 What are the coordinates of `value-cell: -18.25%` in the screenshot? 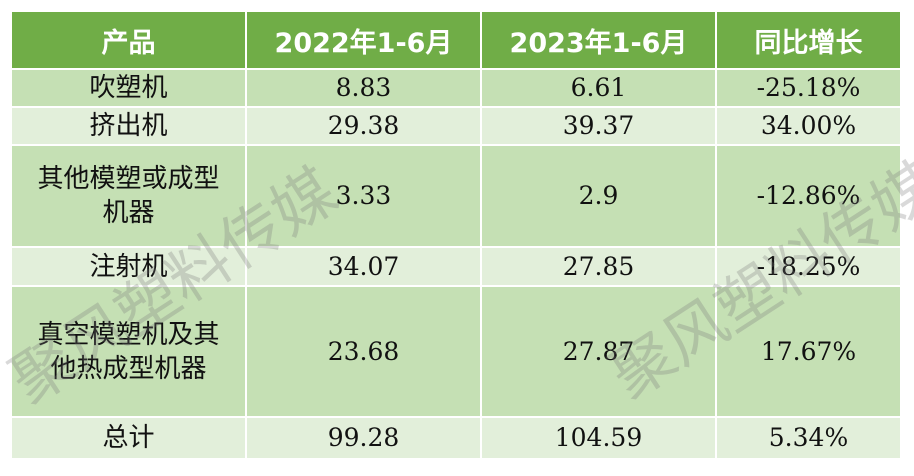 It's located at (808, 266).